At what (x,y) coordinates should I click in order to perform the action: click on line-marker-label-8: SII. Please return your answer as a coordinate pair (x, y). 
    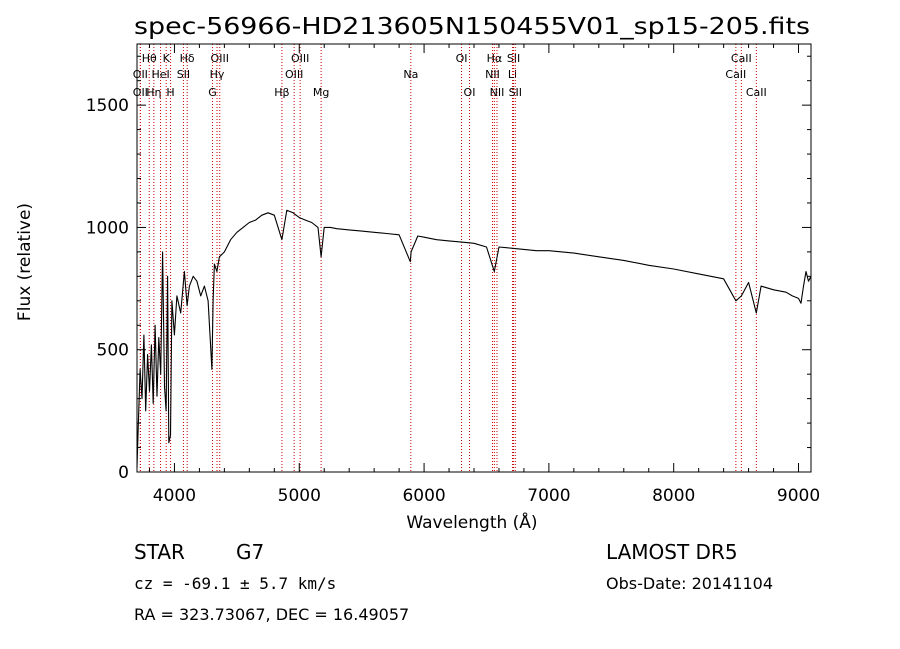
    Looking at the image, I should click on (183, 74).